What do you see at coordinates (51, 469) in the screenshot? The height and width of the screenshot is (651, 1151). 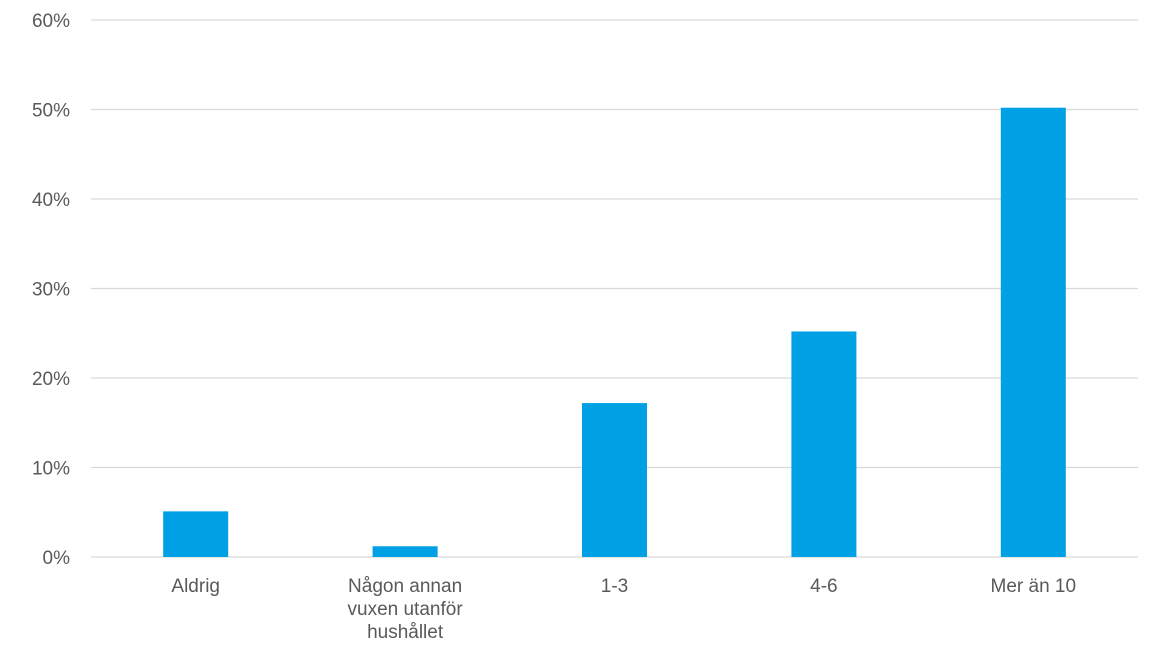 I see `y-tick-label: 10%` at bounding box center [51, 469].